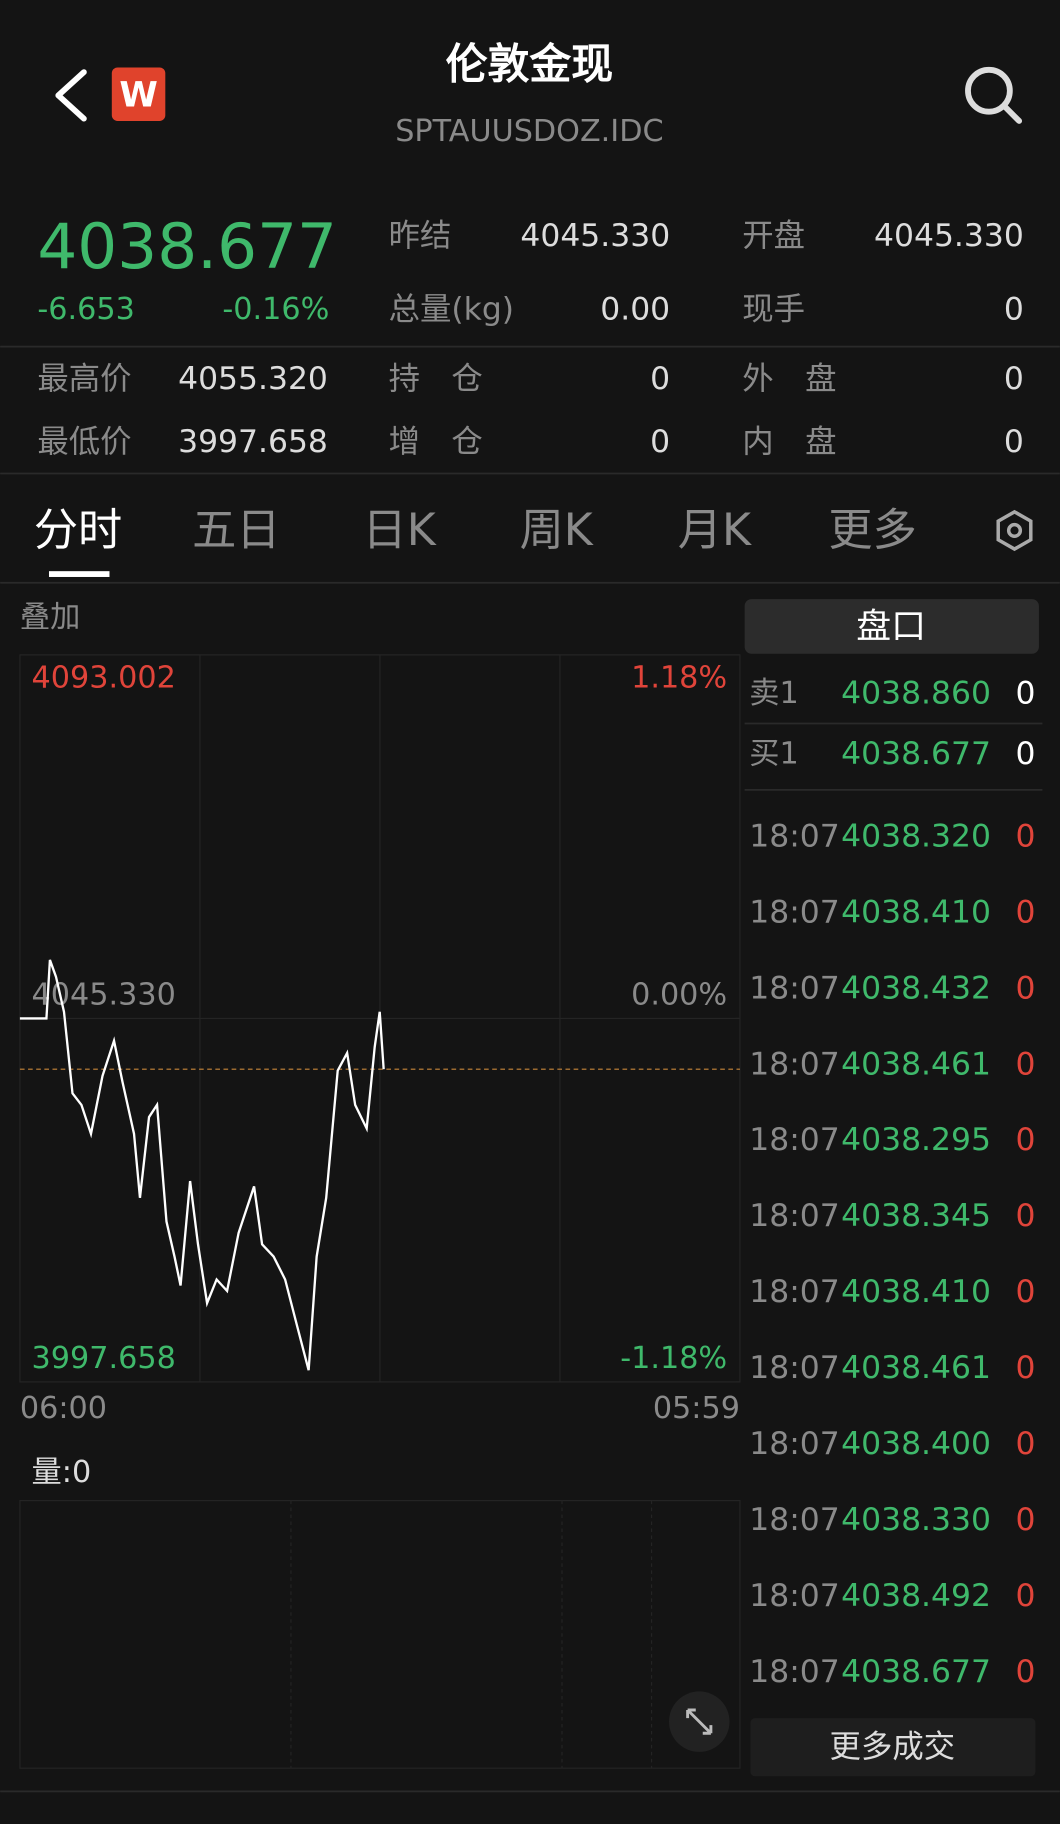 This screenshot has width=1060, height=1824. I want to click on tab: 周K, so click(557, 530).